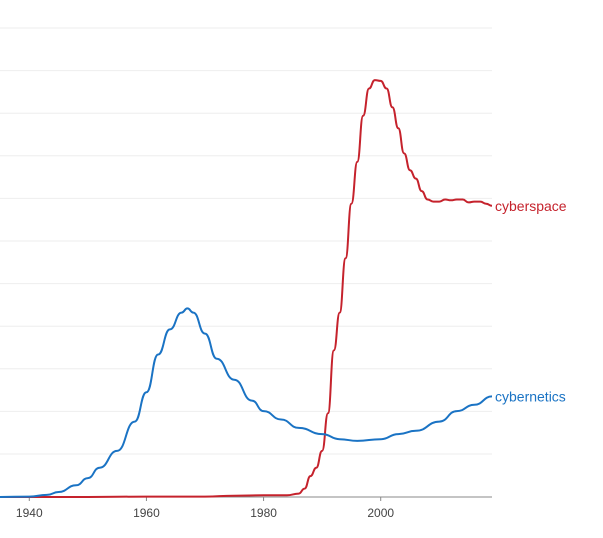  Describe the element at coordinates (380, 513) in the screenshot. I see `x-tick-label: 2000` at that location.